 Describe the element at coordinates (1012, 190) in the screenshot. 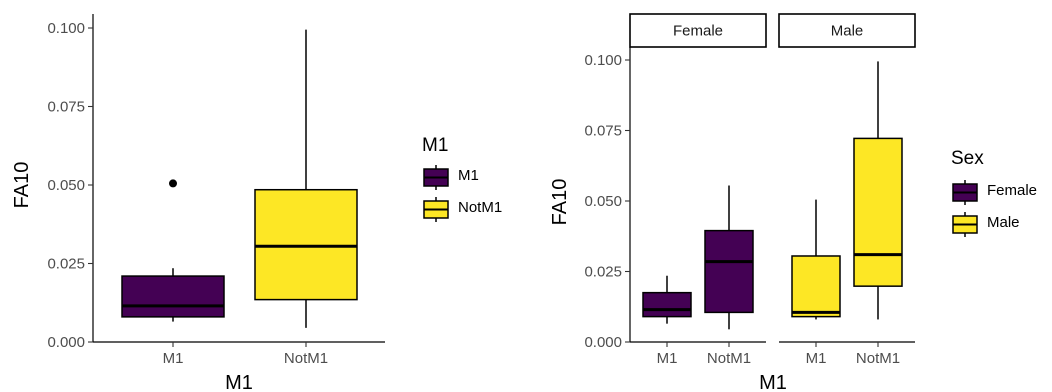

I see `legend-label: Female` at that location.